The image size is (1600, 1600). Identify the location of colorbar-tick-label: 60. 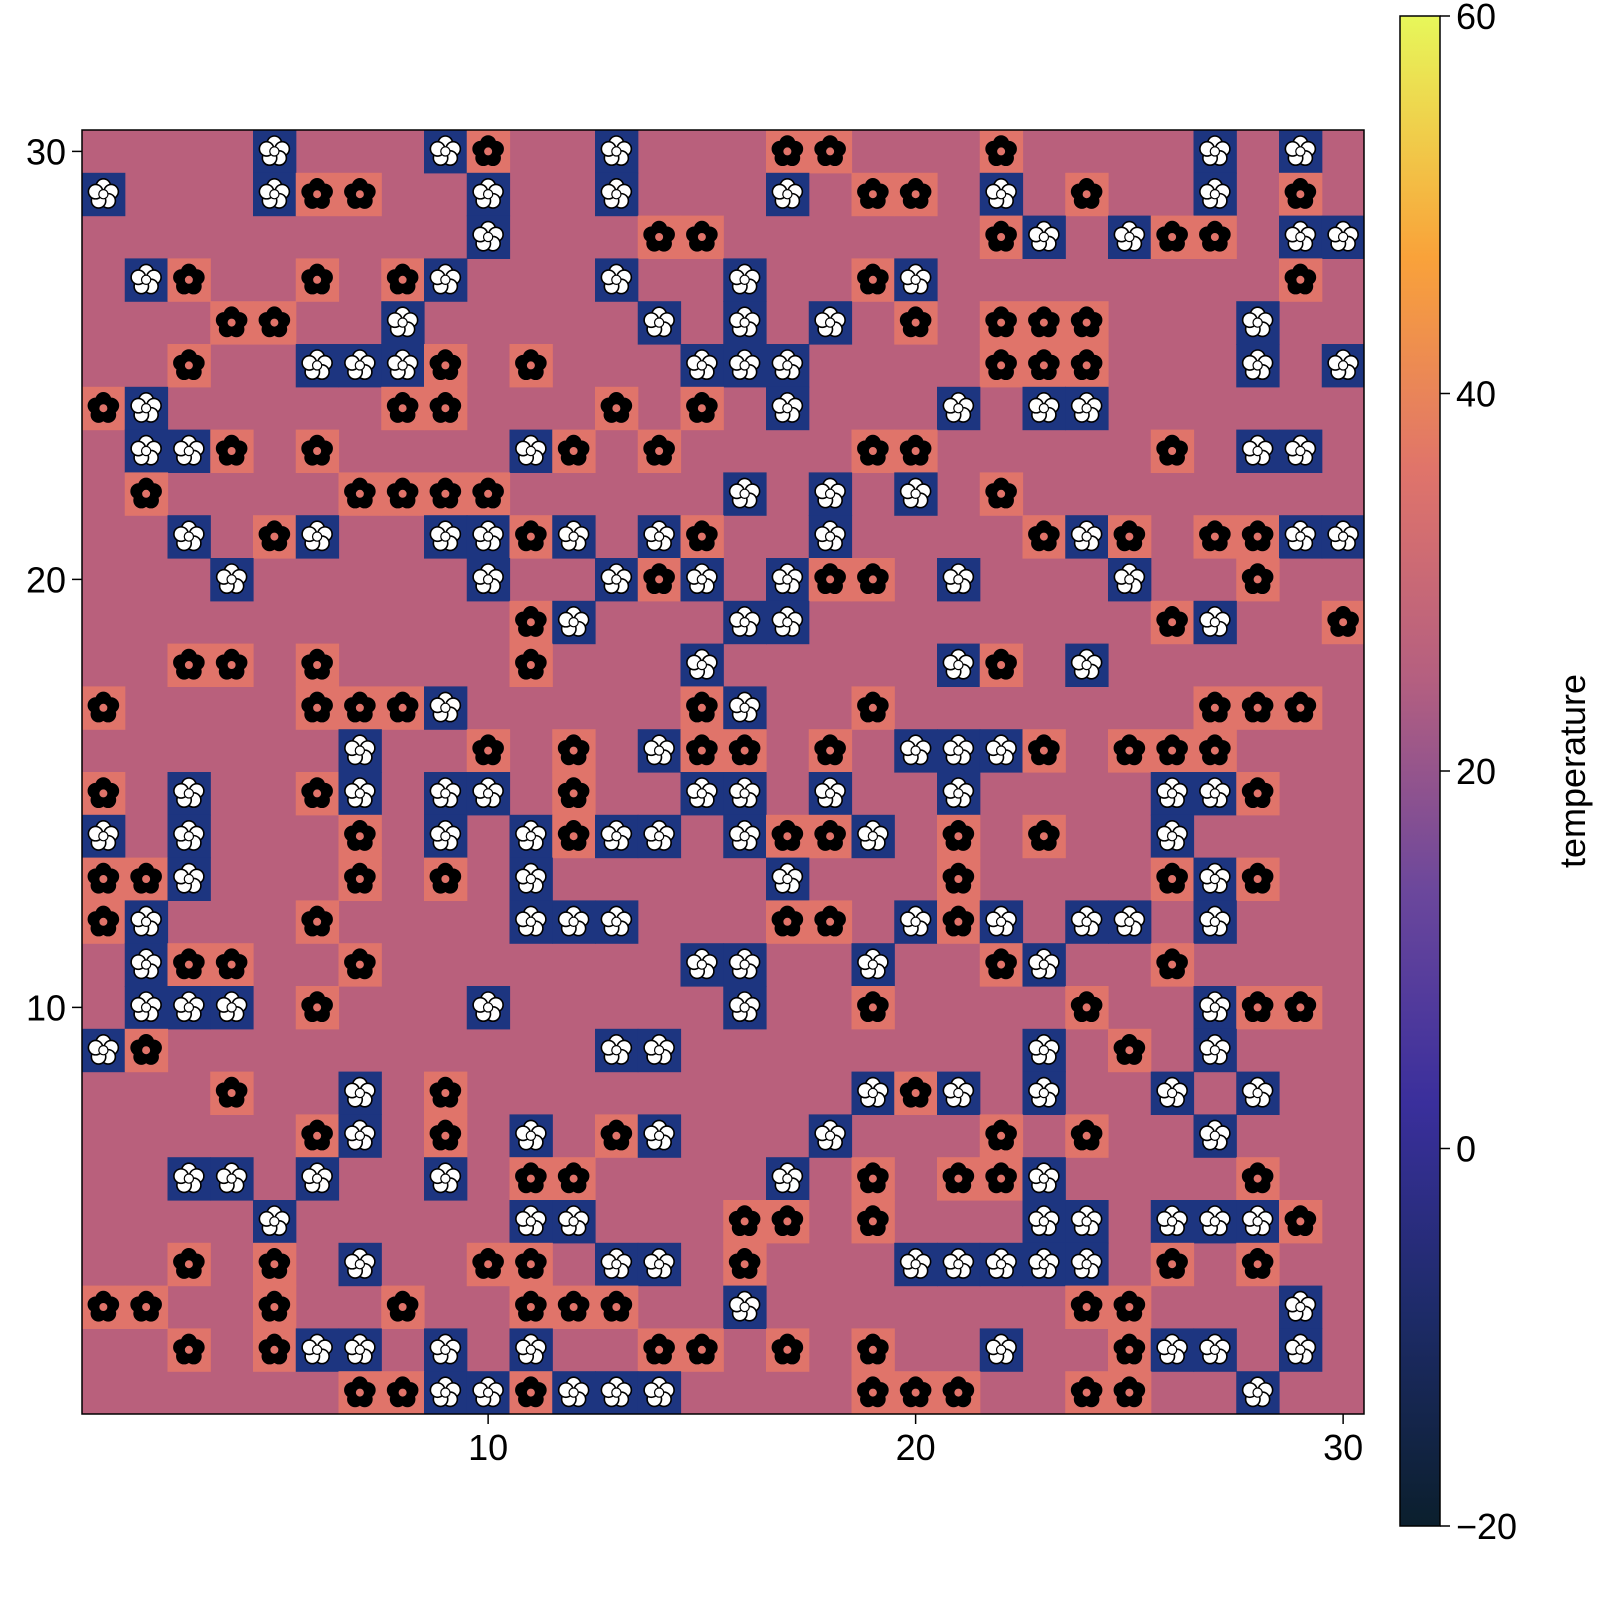
(1476, 18).